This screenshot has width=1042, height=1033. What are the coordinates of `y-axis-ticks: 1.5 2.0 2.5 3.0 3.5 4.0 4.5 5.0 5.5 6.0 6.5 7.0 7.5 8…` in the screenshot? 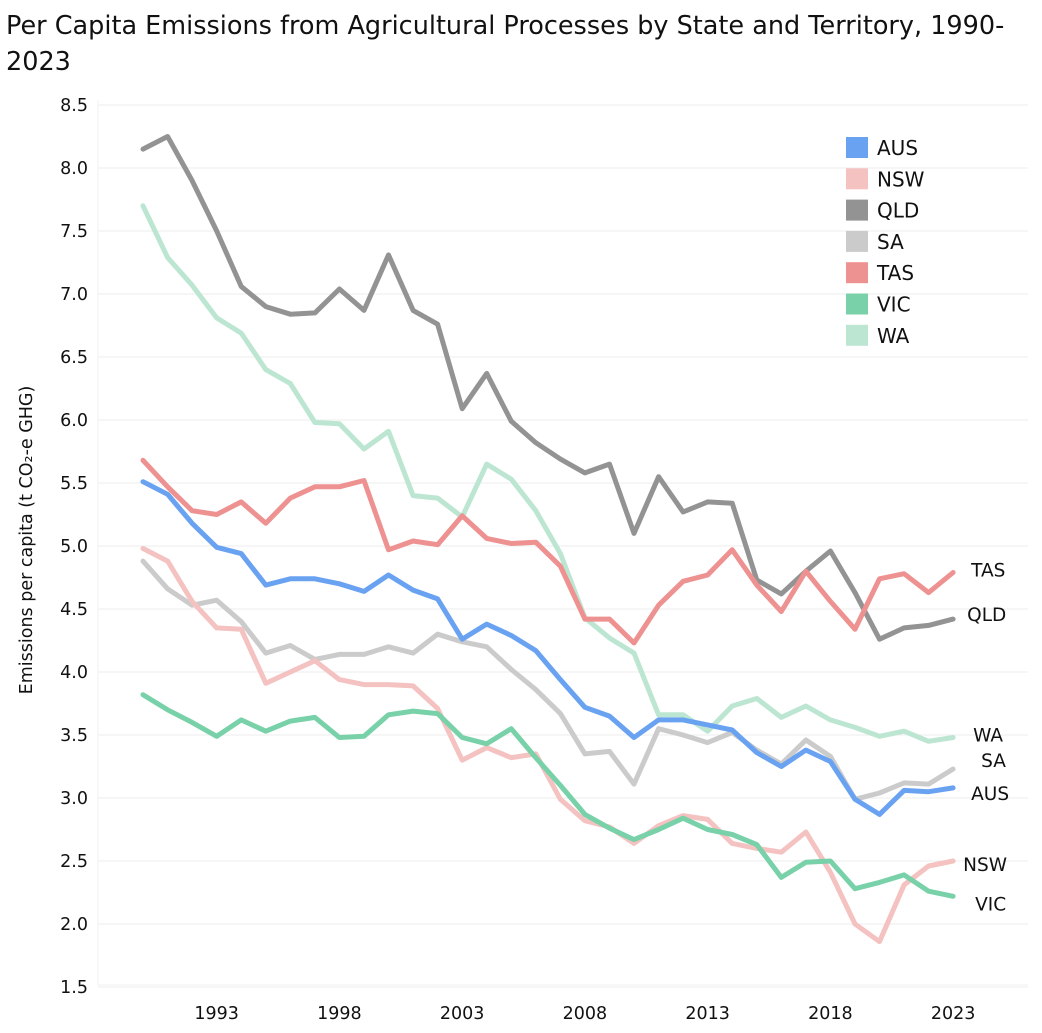 It's located at (74, 547).